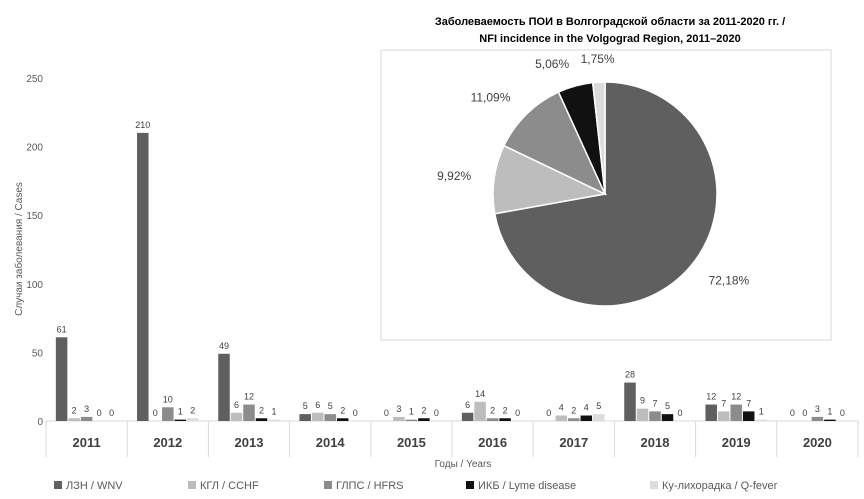 The width and height of the screenshot is (864, 499). Describe the element at coordinates (492, 442) in the screenshot. I see `x-tick-label: 2016` at that location.